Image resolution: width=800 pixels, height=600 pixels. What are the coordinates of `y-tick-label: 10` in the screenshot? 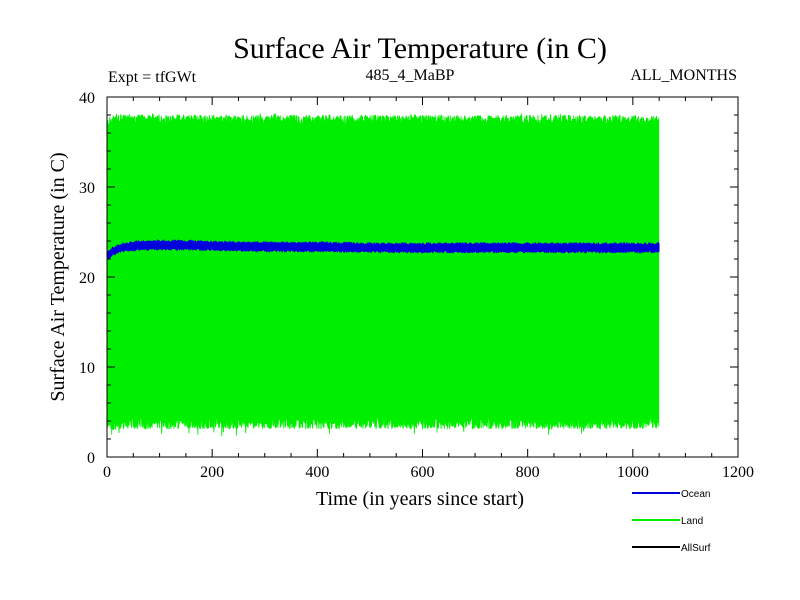 It's located at (87, 368).